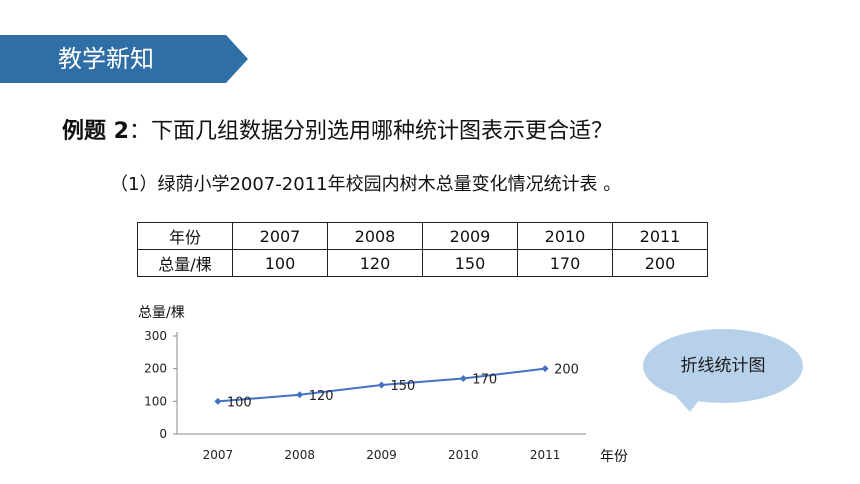 This screenshot has height=484, width=860. Describe the element at coordinates (723, 366) in the screenshot. I see `callout-text: 折线统计图` at that location.